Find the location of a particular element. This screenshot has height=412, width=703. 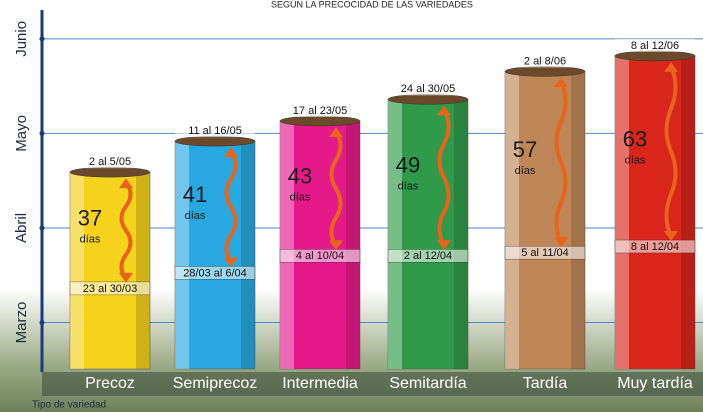

end-label: 8 al 12/06 is located at coordinates (655, 46).